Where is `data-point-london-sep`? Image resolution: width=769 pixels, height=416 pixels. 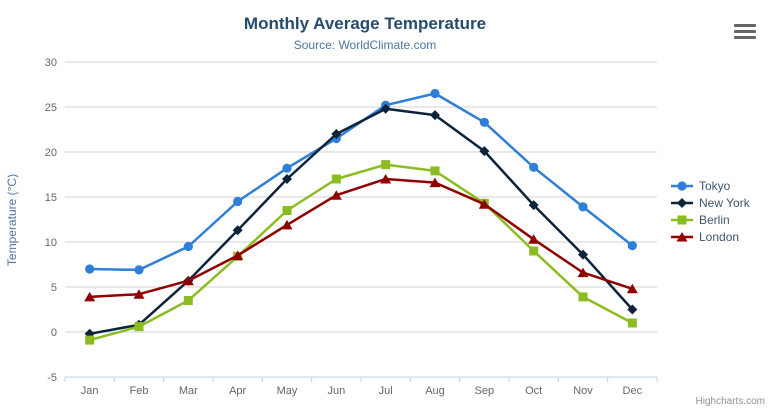
data-point-london-sep is located at coordinates (484, 204).